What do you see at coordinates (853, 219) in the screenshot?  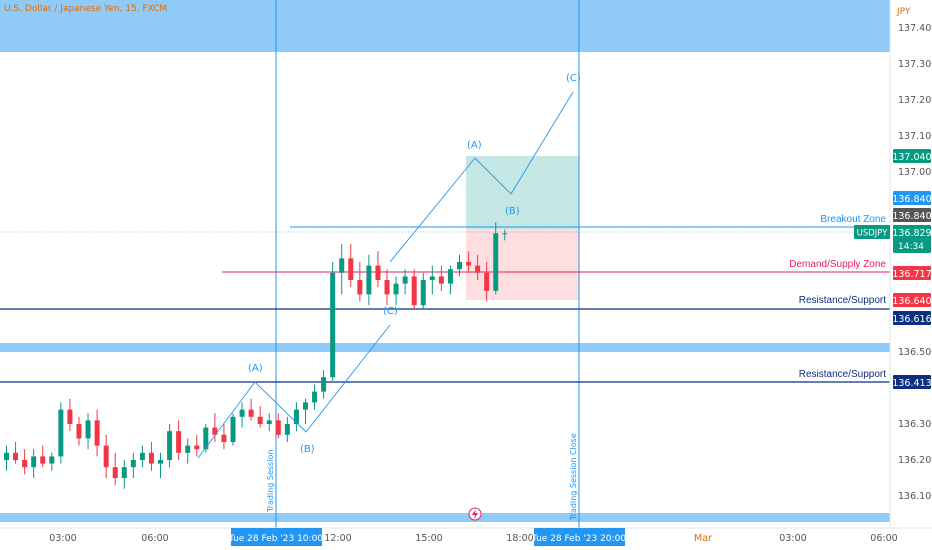 I see `breakout-zone-label: Breakout Zone` at bounding box center [853, 219].